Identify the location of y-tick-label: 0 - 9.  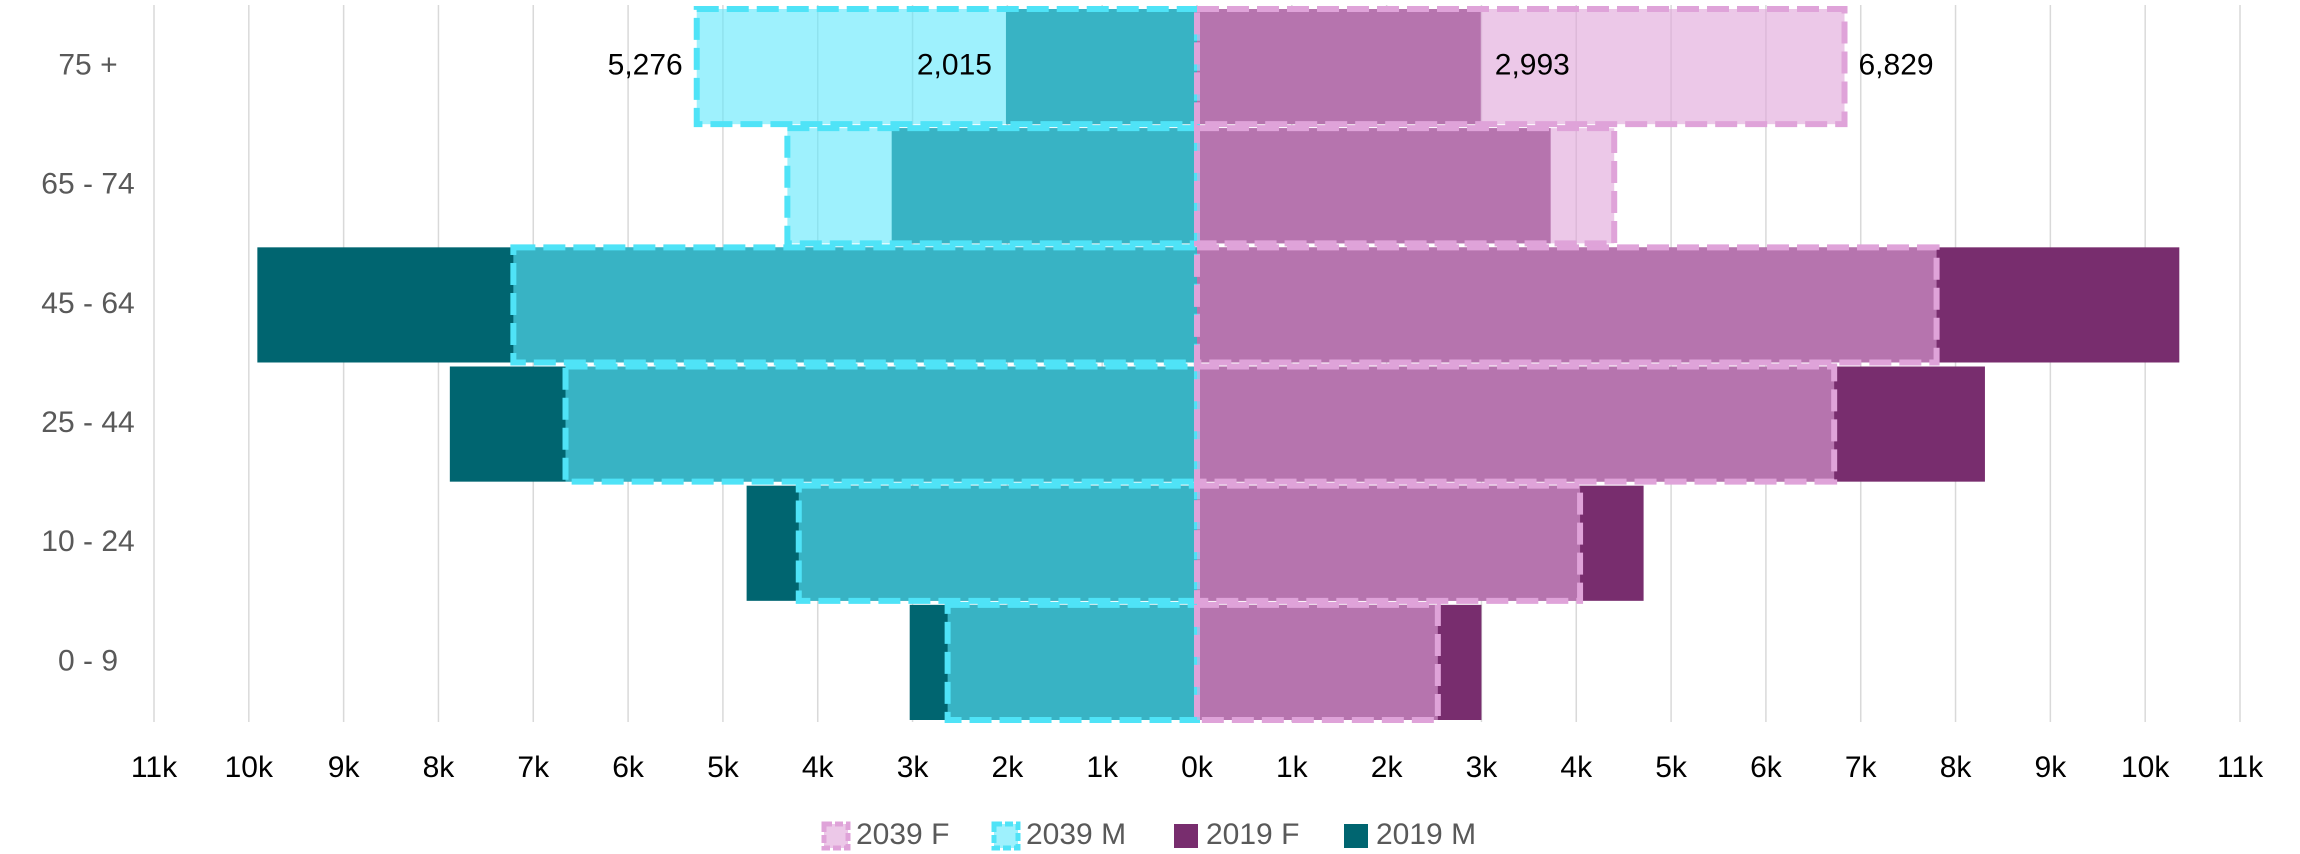
(88, 660).